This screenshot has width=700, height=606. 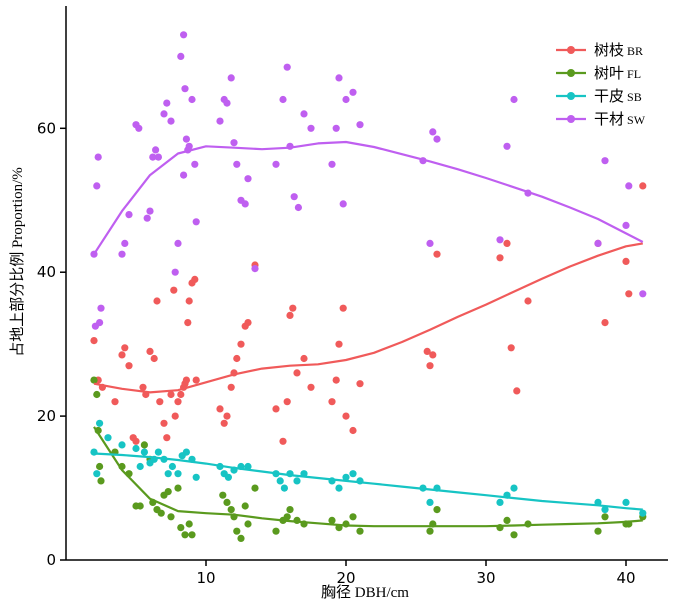 What do you see at coordinates (368, 481) in the screenshot?
I see `trend-line-sb` at bounding box center [368, 481].